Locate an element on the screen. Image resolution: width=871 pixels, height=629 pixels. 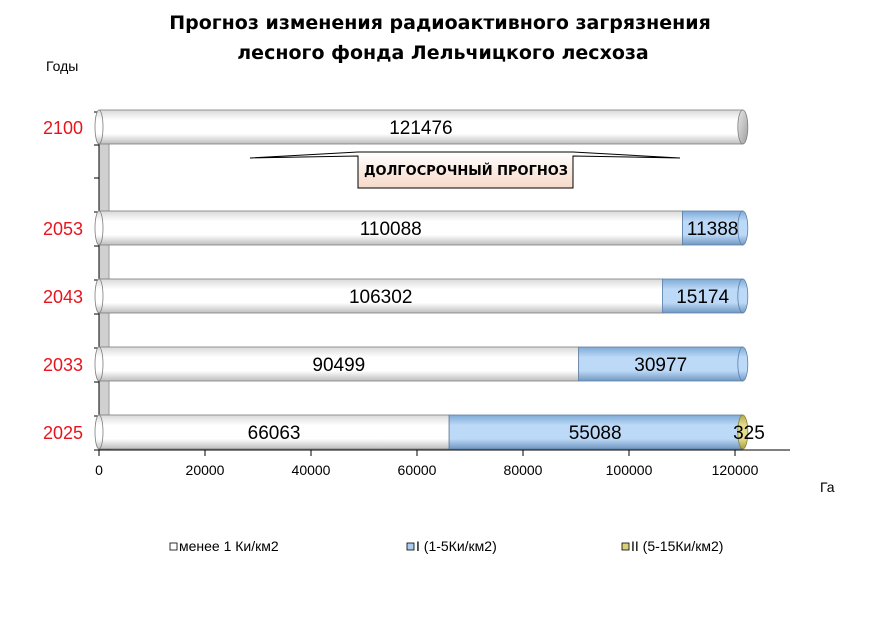
category-label: 2025 is located at coordinates (63, 433).